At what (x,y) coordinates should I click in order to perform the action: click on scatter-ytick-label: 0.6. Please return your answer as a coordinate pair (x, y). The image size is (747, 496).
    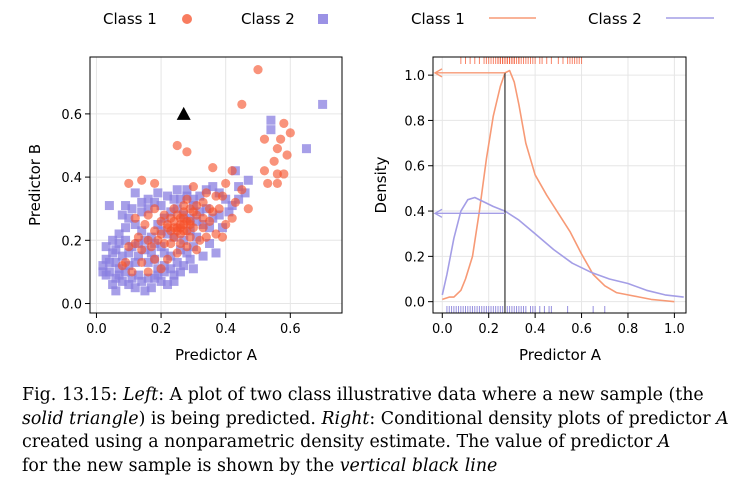
    Looking at the image, I should click on (71, 115).